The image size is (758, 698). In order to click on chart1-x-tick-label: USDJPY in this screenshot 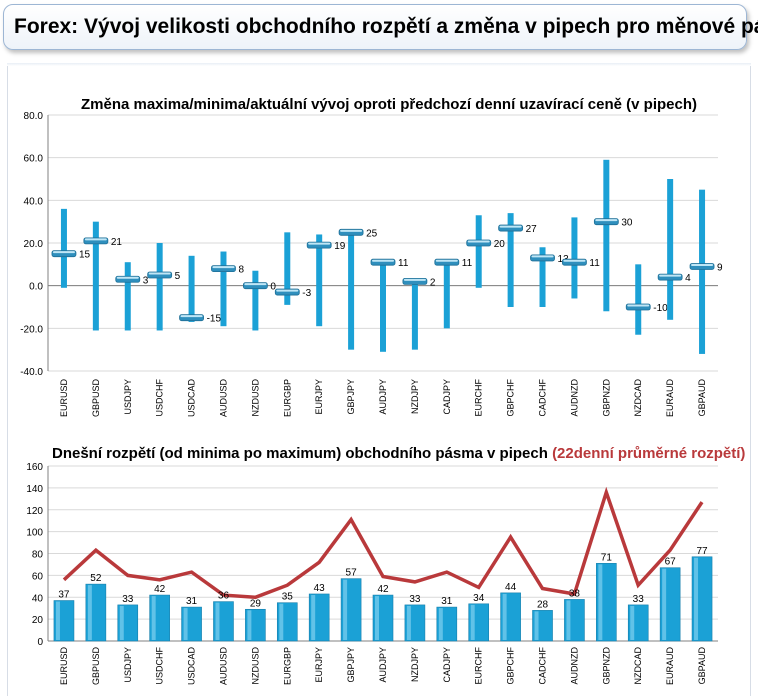, I will do `click(128, 397)`.